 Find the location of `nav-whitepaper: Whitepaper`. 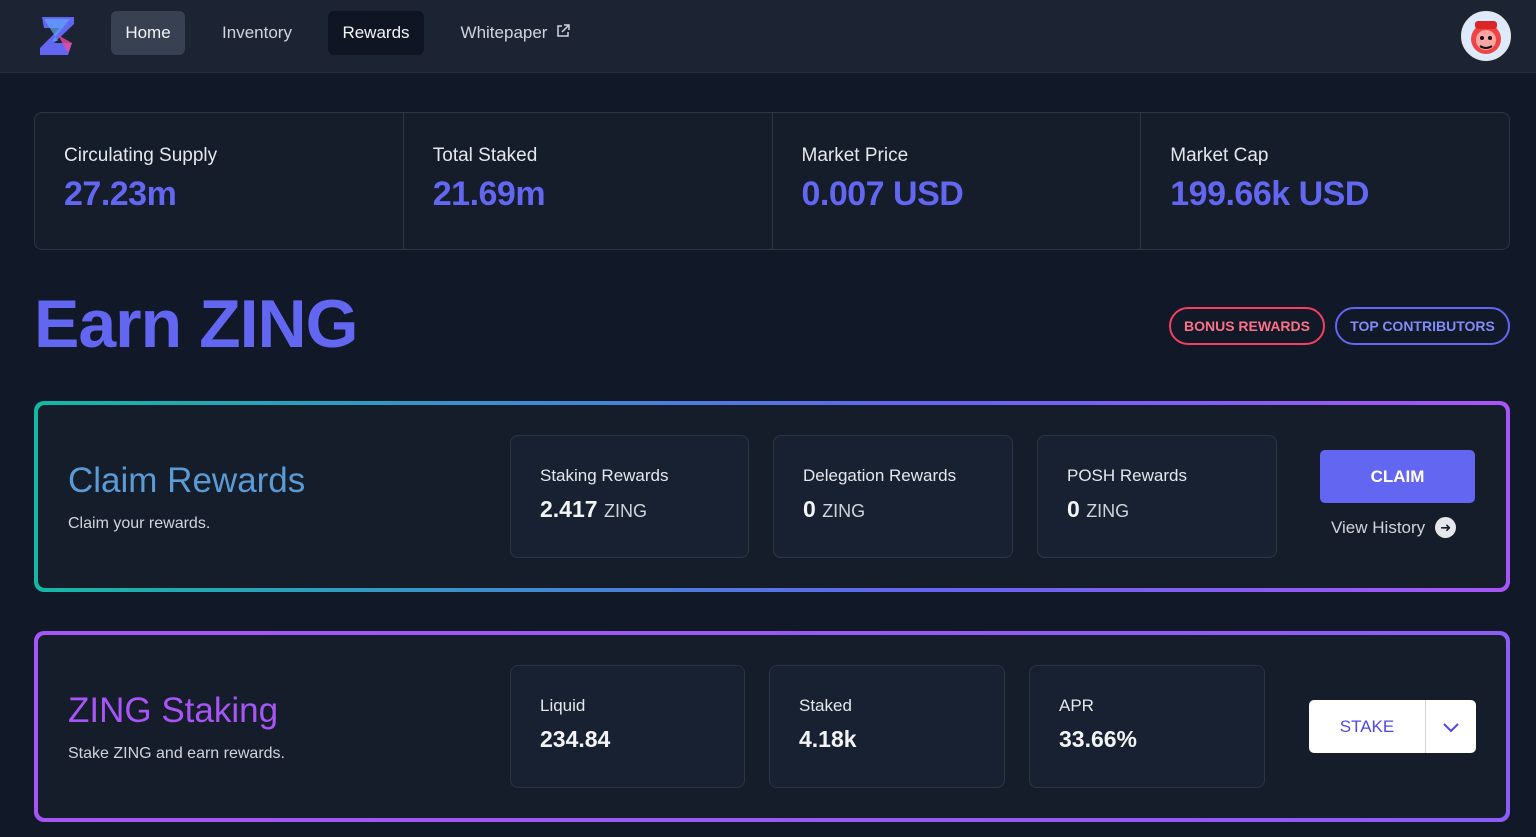

nav-whitepaper: Whitepaper is located at coordinates (516, 33).